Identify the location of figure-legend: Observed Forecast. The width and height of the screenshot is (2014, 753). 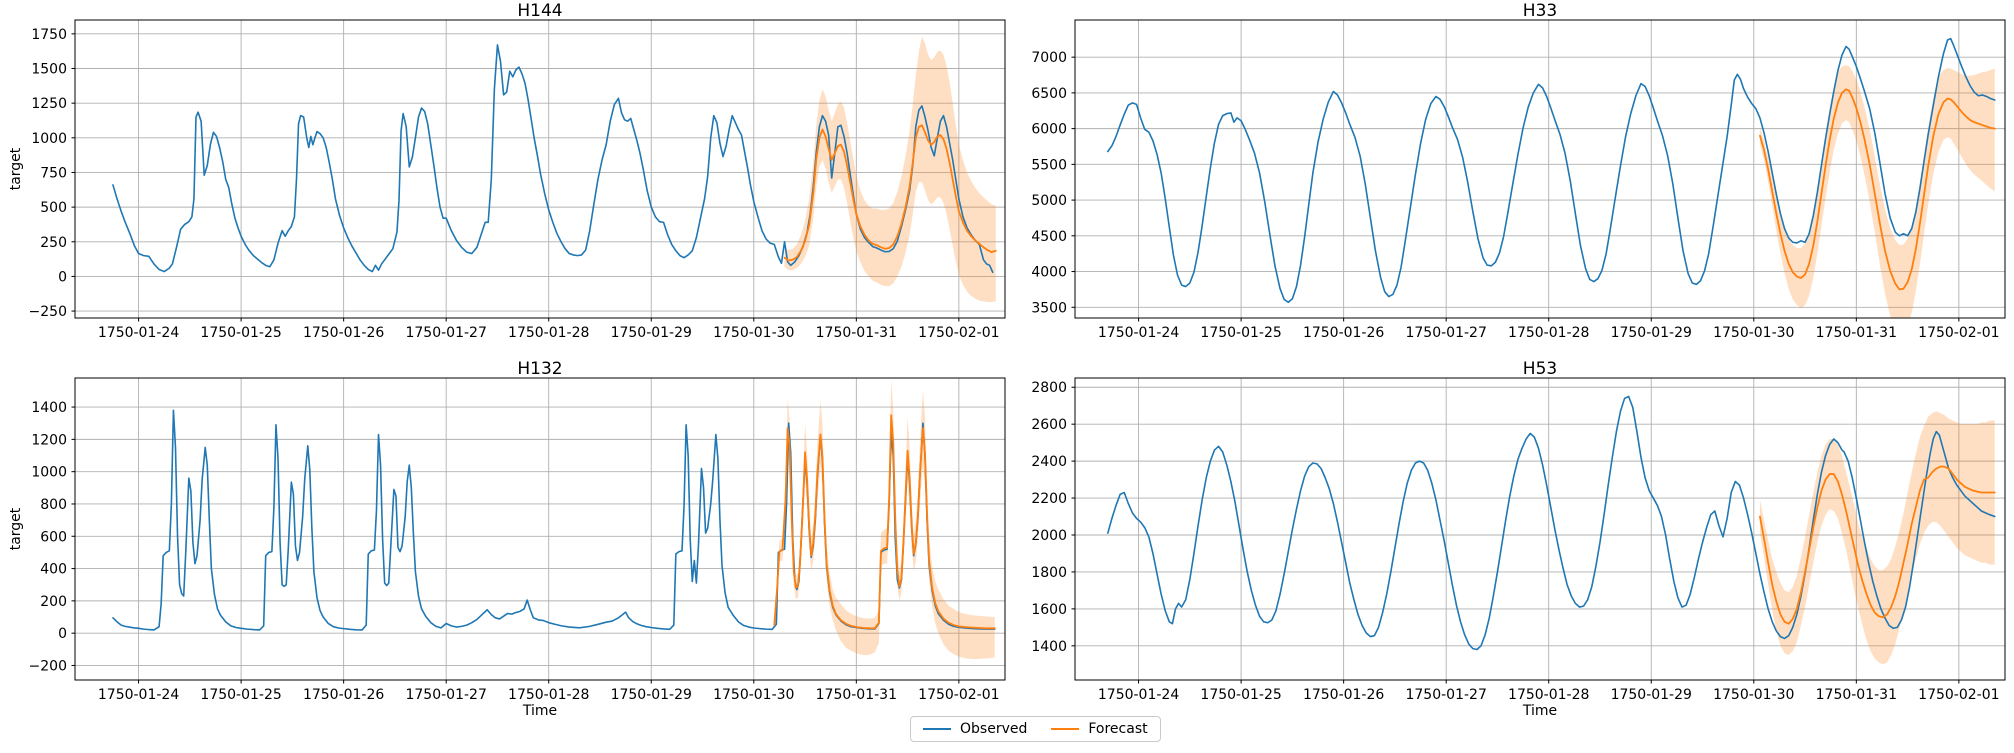
(1035, 729).